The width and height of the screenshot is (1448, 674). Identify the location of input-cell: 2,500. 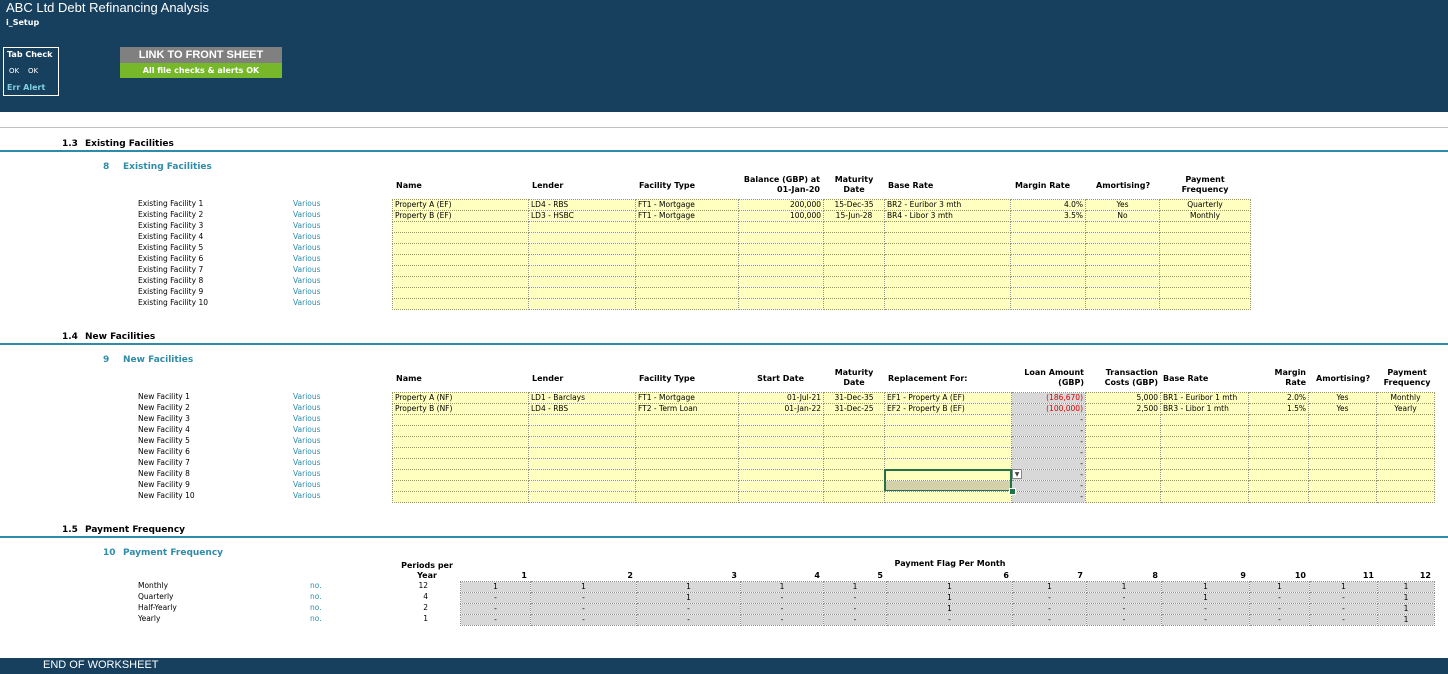
(1123, 409).